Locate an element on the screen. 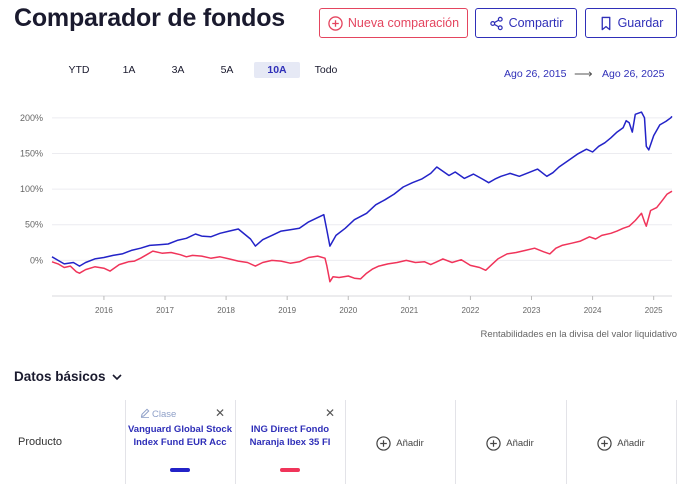 The height and width of the screenshot is (484, 690). product-row-label: Producto is located at coordinates (40, 442).